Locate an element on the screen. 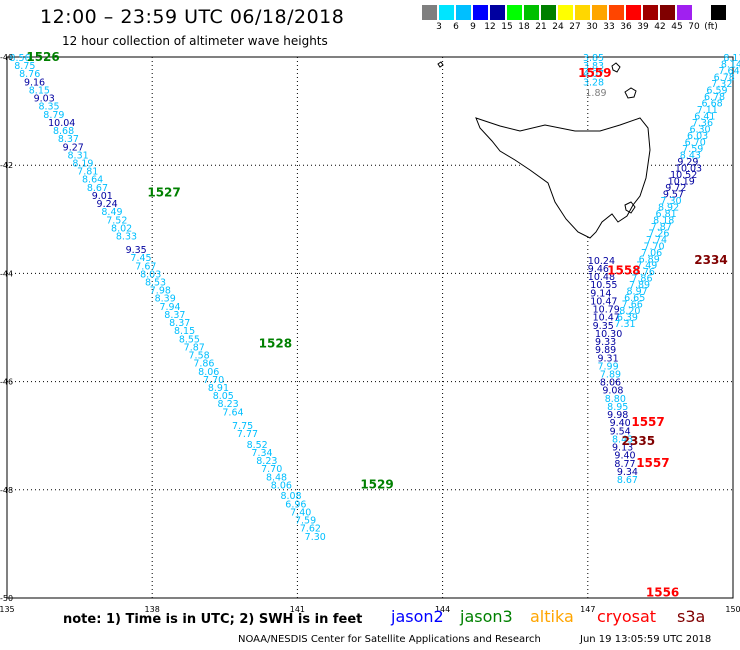 The image size is (740, 650). wave-height-value: 10.47 is located at coordinates (606, 318).